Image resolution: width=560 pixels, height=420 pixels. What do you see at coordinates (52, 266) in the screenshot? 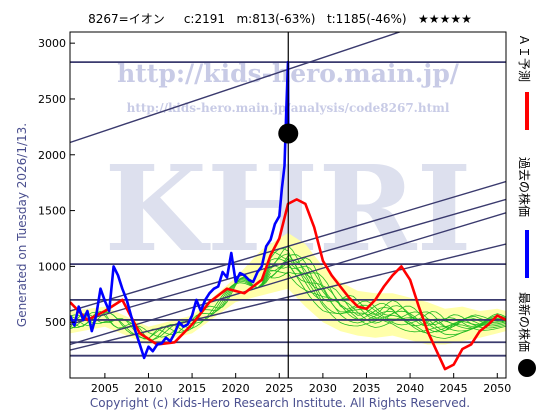
I see `y-tick-label: 1000` at bounding box center [52, 266].